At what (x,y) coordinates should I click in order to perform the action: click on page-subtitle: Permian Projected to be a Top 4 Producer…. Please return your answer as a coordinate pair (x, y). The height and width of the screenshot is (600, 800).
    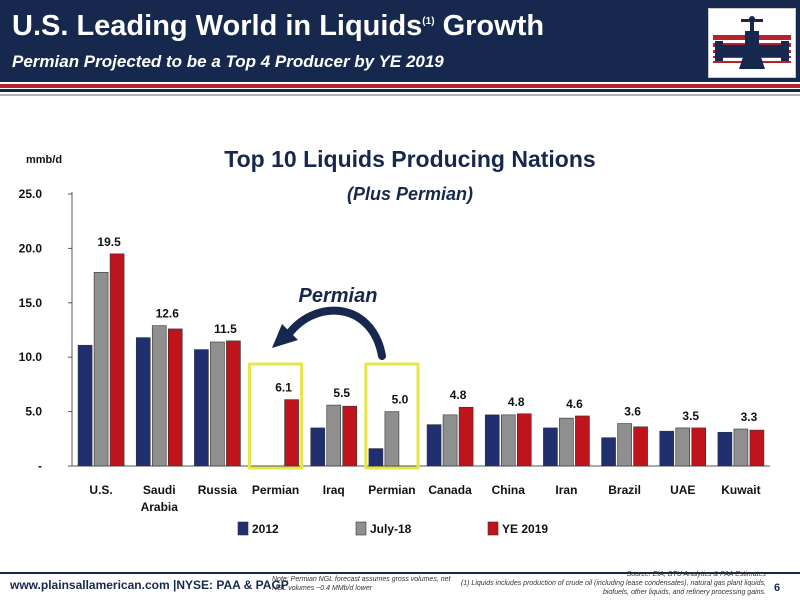
    Looking at the image, I should click on (228, 61).